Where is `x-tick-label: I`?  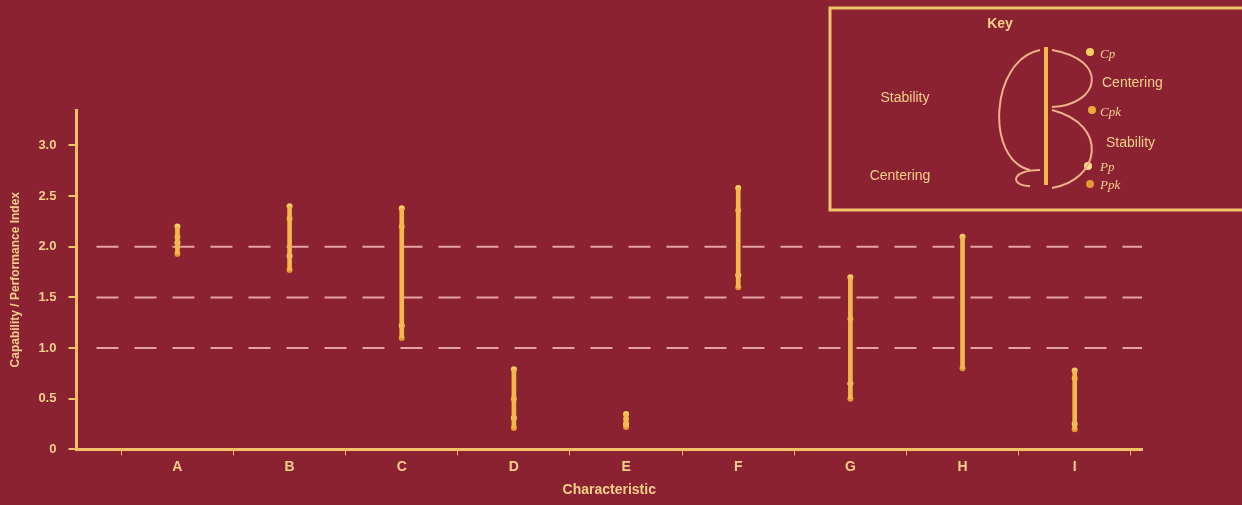 x-tick-label: I is located at coordinates (1074, 465).